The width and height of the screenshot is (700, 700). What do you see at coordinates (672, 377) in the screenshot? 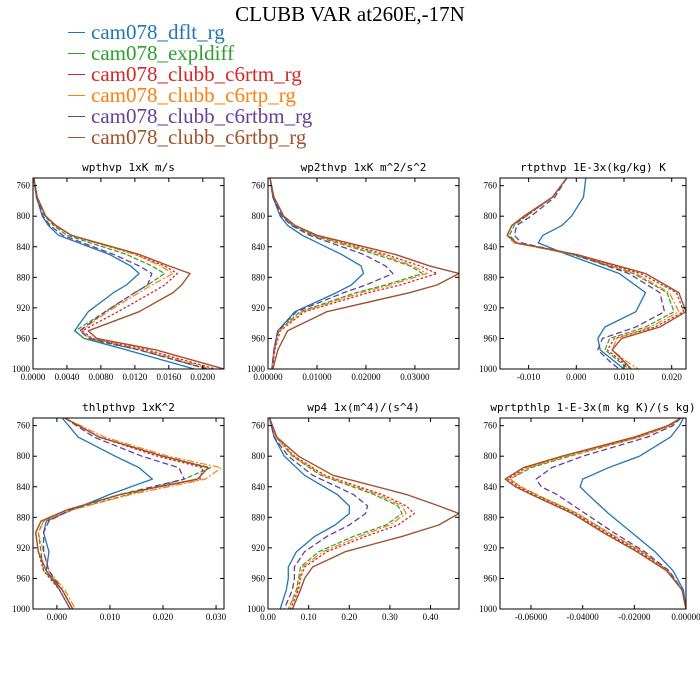
I see `x-tick-label: 0.020` at bounding box center [672, 377].